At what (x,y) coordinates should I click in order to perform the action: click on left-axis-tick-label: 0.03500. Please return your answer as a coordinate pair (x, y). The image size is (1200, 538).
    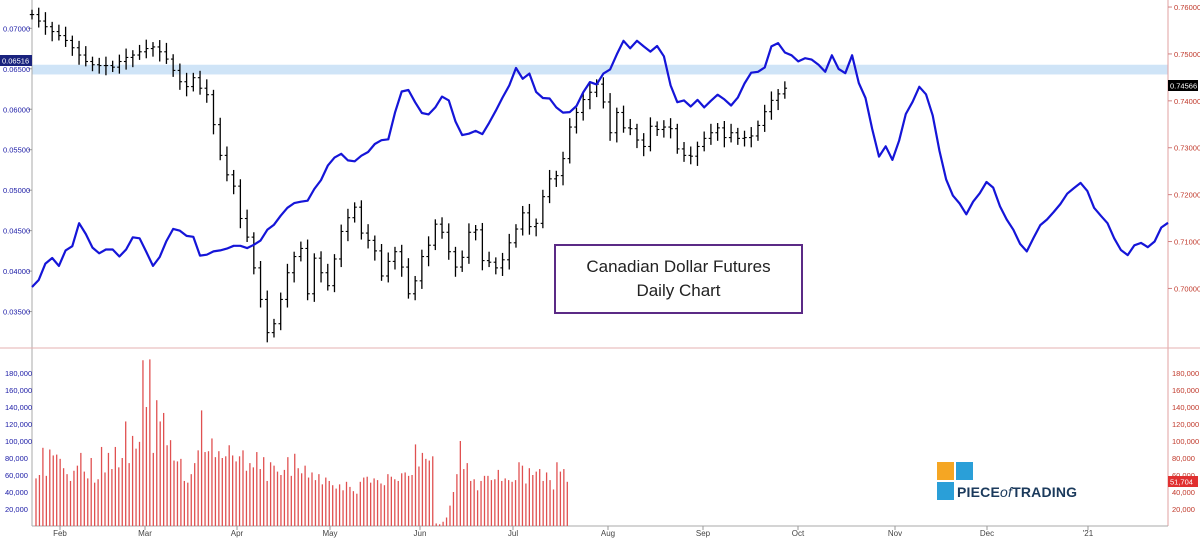
    Looking at the image, I should click on (16, 312).